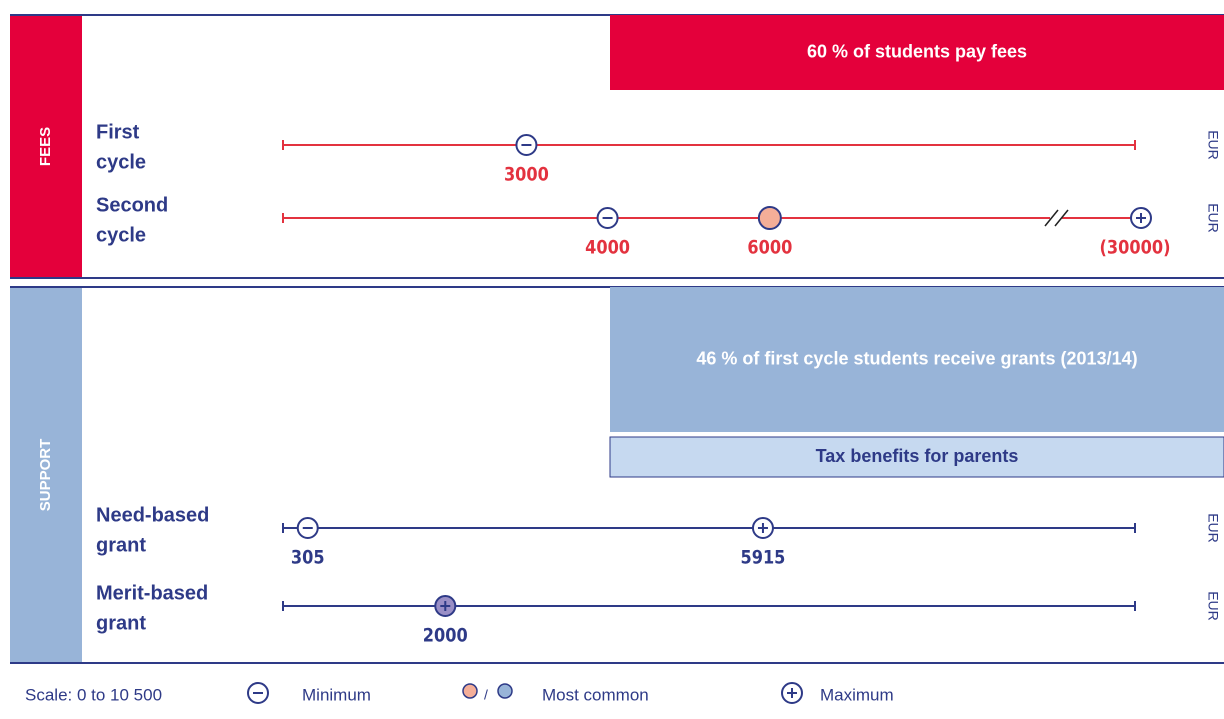 The width and height of the screenshot is (1224, 719). I want to click on break-gap, so click(1056, 218).